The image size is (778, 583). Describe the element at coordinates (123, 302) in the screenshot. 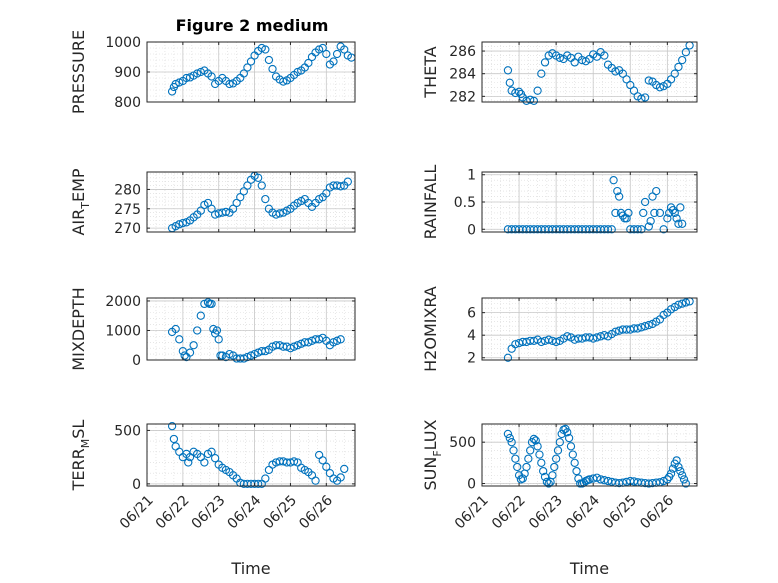

I see `y-tick-label: 2000` at that location.